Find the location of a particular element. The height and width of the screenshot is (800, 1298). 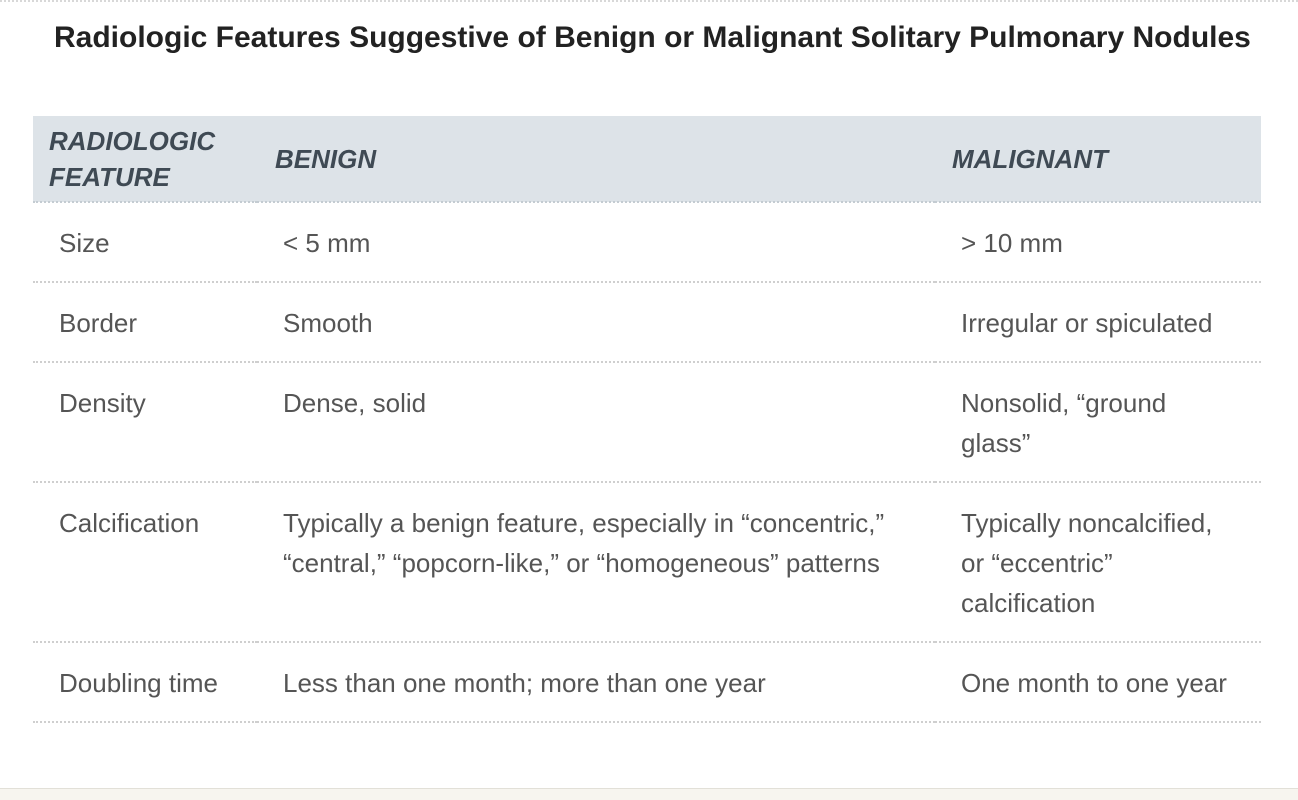

header-malignant: MALIGNANT is located at coordinates (1098, 159).